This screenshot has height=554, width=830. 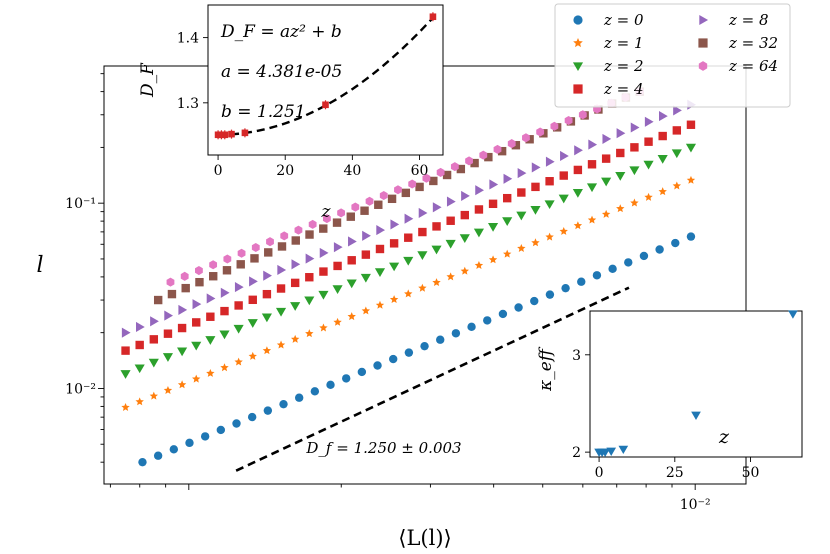 What do you see at coordinates (696, 415) in the screenshot?
I see `inset-kappa-point` at bounding box center [696, 415].